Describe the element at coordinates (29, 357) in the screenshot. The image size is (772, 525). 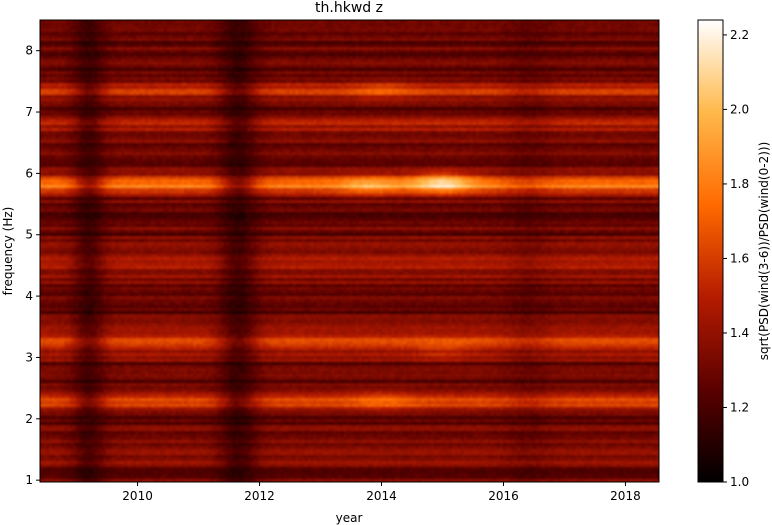
I see `y-tick-label: 3` at that location.